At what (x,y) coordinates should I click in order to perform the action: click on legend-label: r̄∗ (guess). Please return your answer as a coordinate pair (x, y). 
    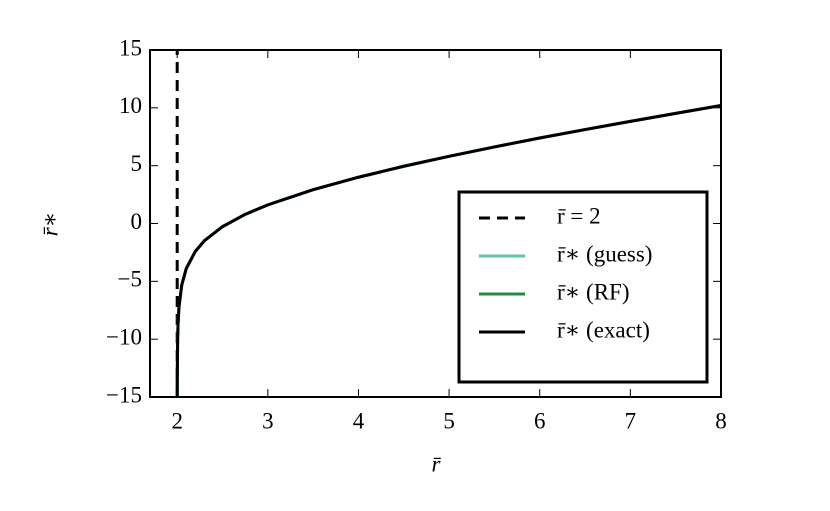
    Looking at the image, I should click on (604, 253).